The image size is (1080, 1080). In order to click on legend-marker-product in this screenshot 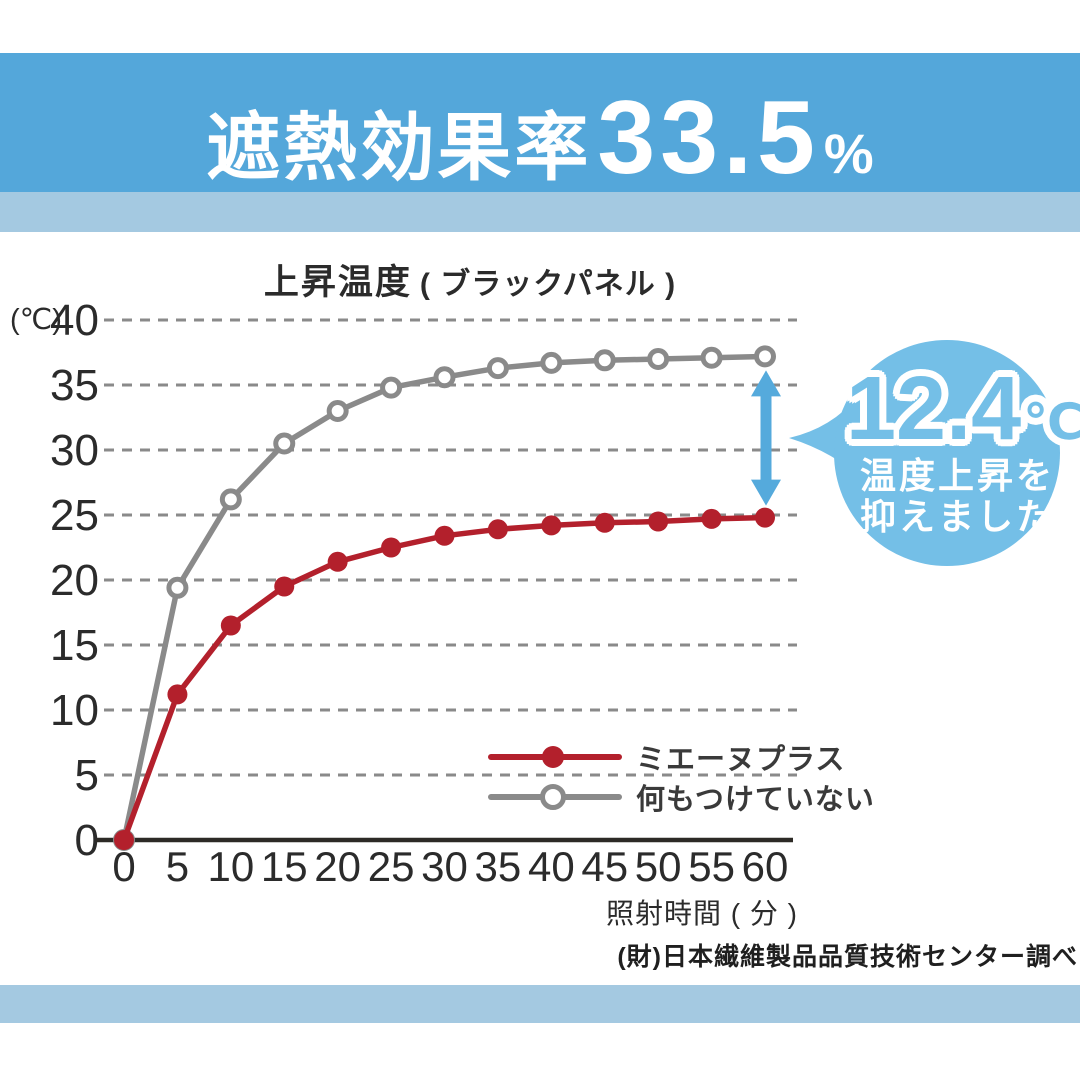, I will do `click(555, 757)`.